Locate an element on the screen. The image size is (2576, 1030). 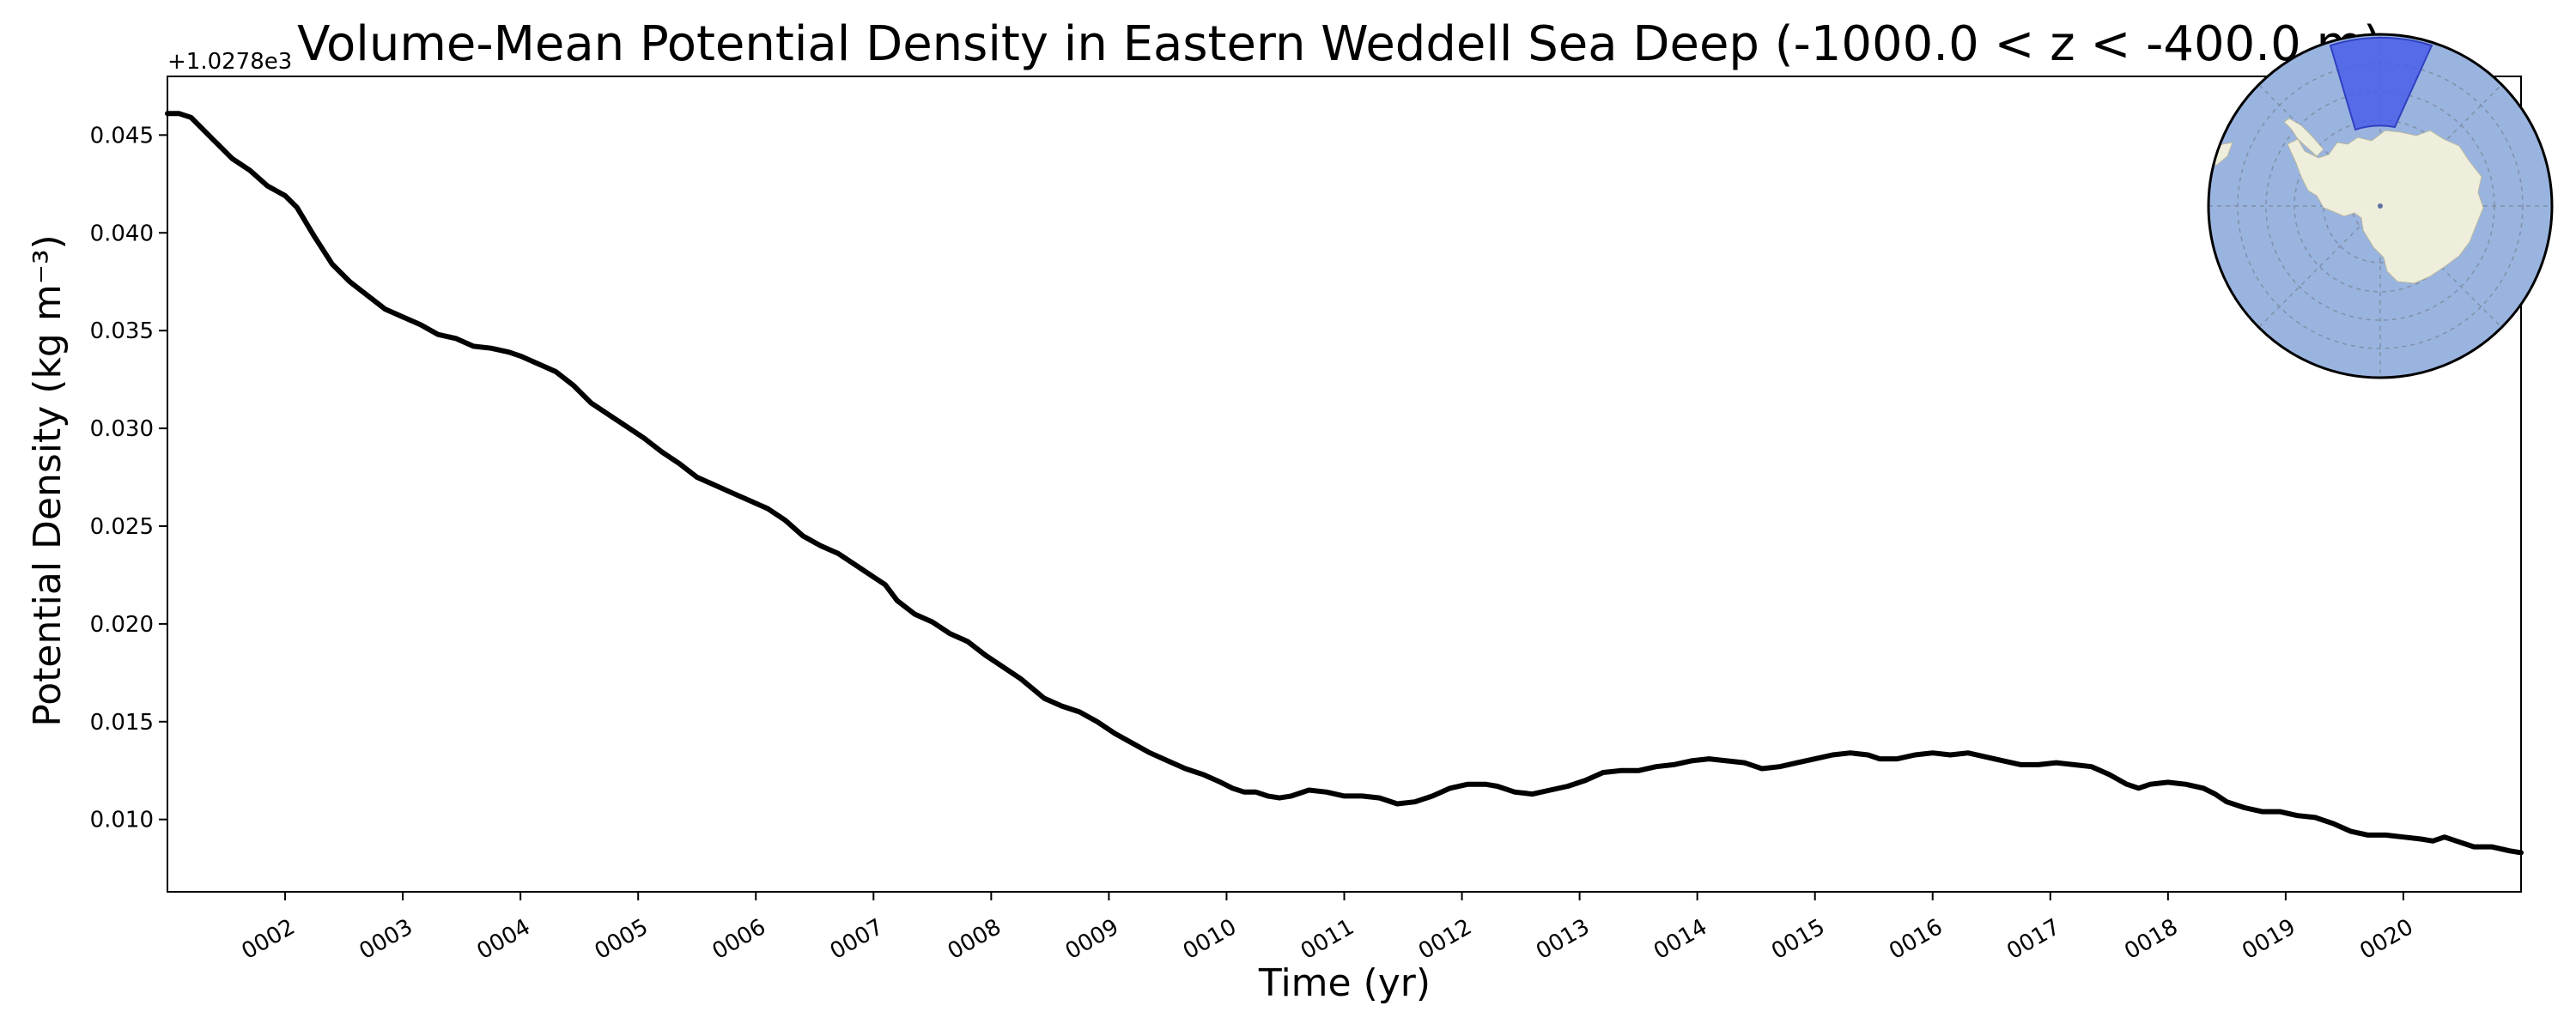
antarctica-landmass is located at coordinates (2385, 207).